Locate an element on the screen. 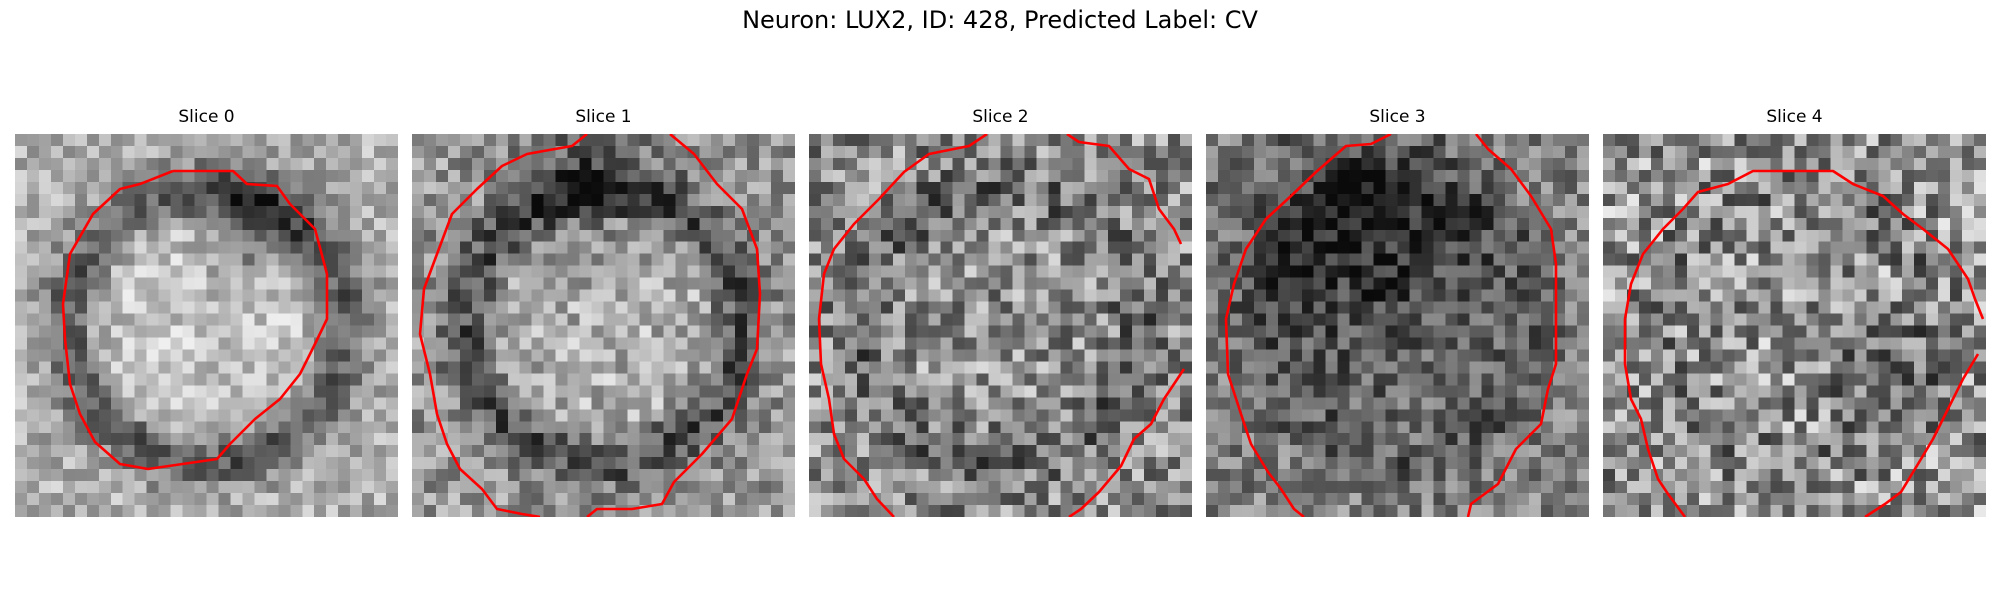 The height and width of the screenshot is (600, 2000). slice-panel-1: Slice 1 is located at coordinates (603, 312).